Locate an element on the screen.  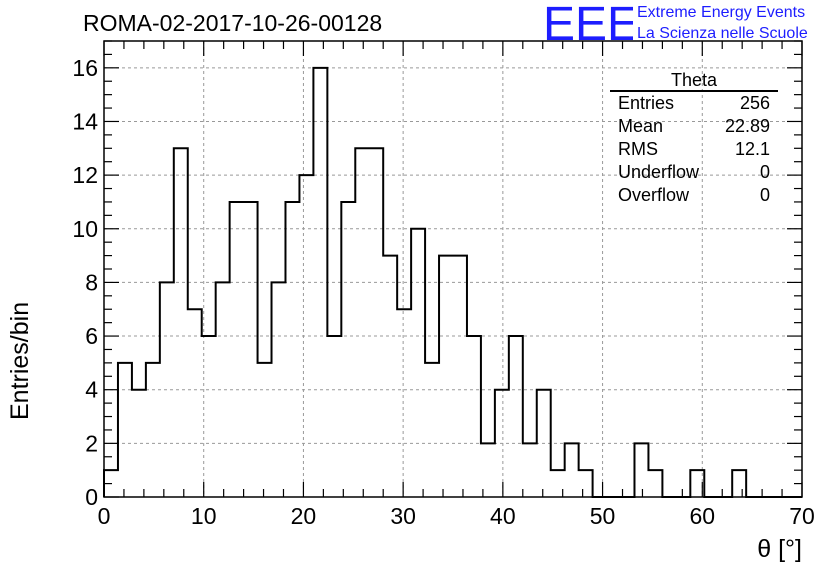
stats-label: Overflow is located at coordinates (654, 195).